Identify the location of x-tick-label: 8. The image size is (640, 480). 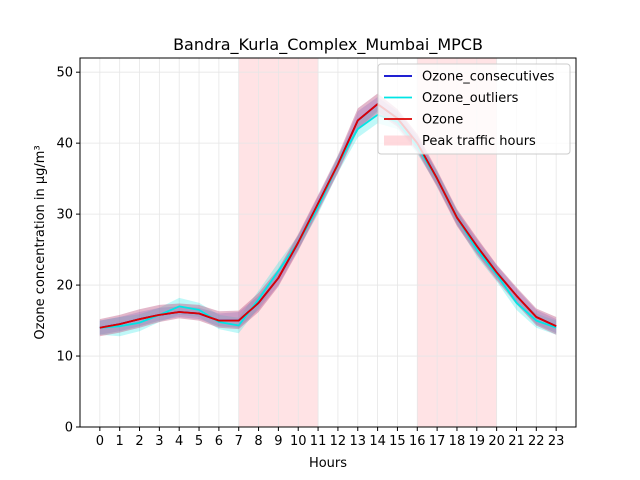
(258, 441).